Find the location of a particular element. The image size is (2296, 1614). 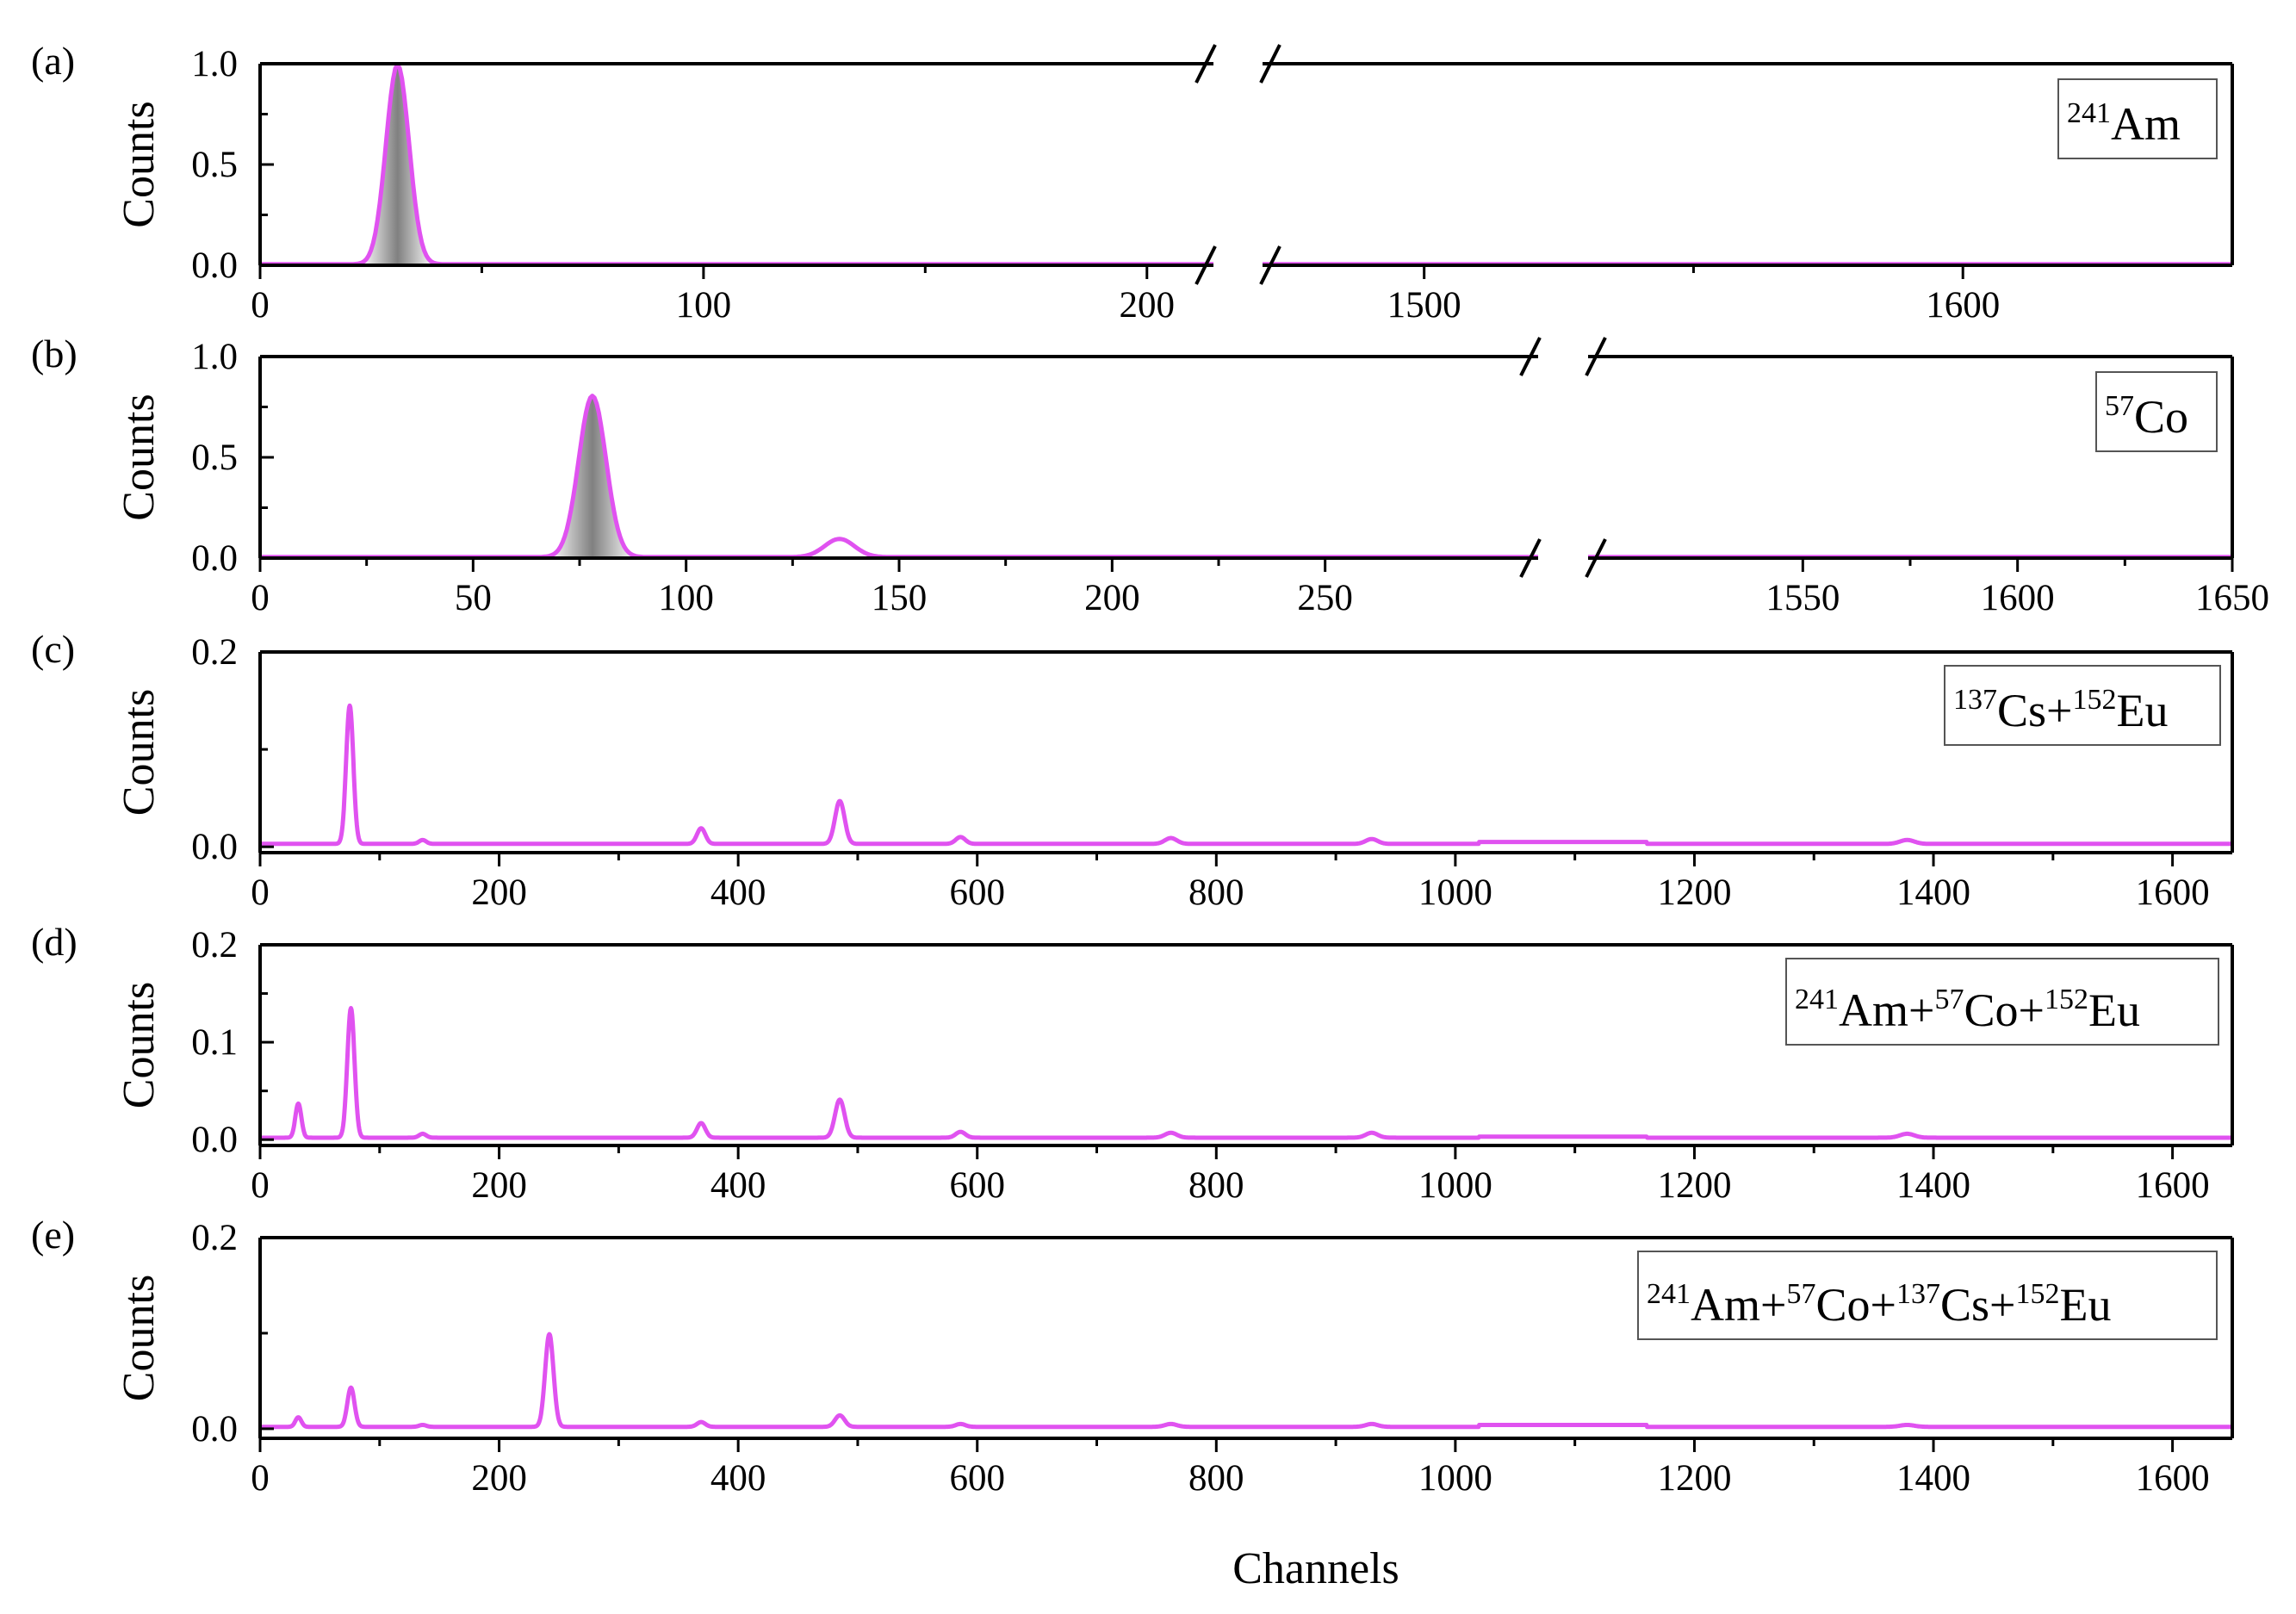

x-tick-label: 1650 is located at coordinates (2232, 598).